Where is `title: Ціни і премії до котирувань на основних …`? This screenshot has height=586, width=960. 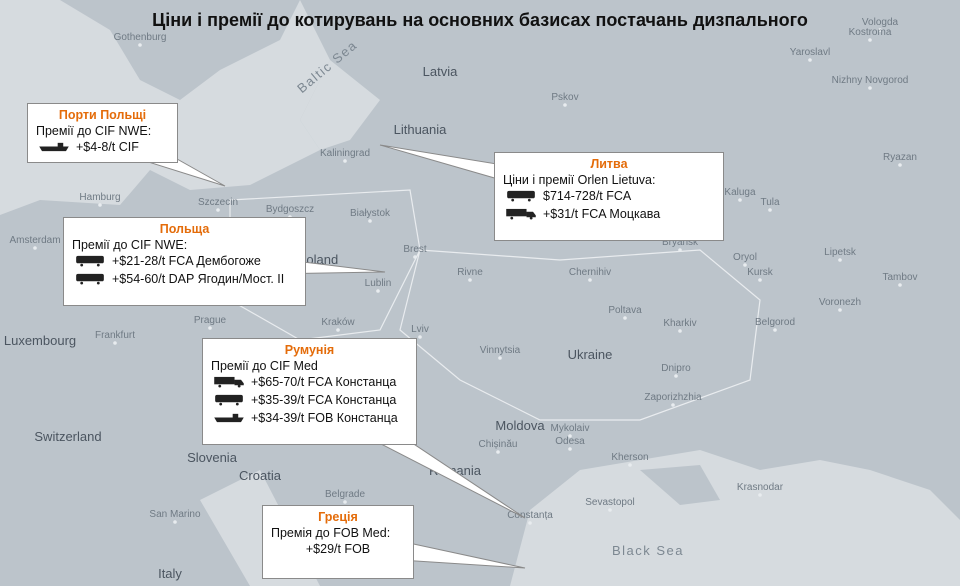 title: Ціни і премії до котирувань на основних … is located at coordinates (480, 20).